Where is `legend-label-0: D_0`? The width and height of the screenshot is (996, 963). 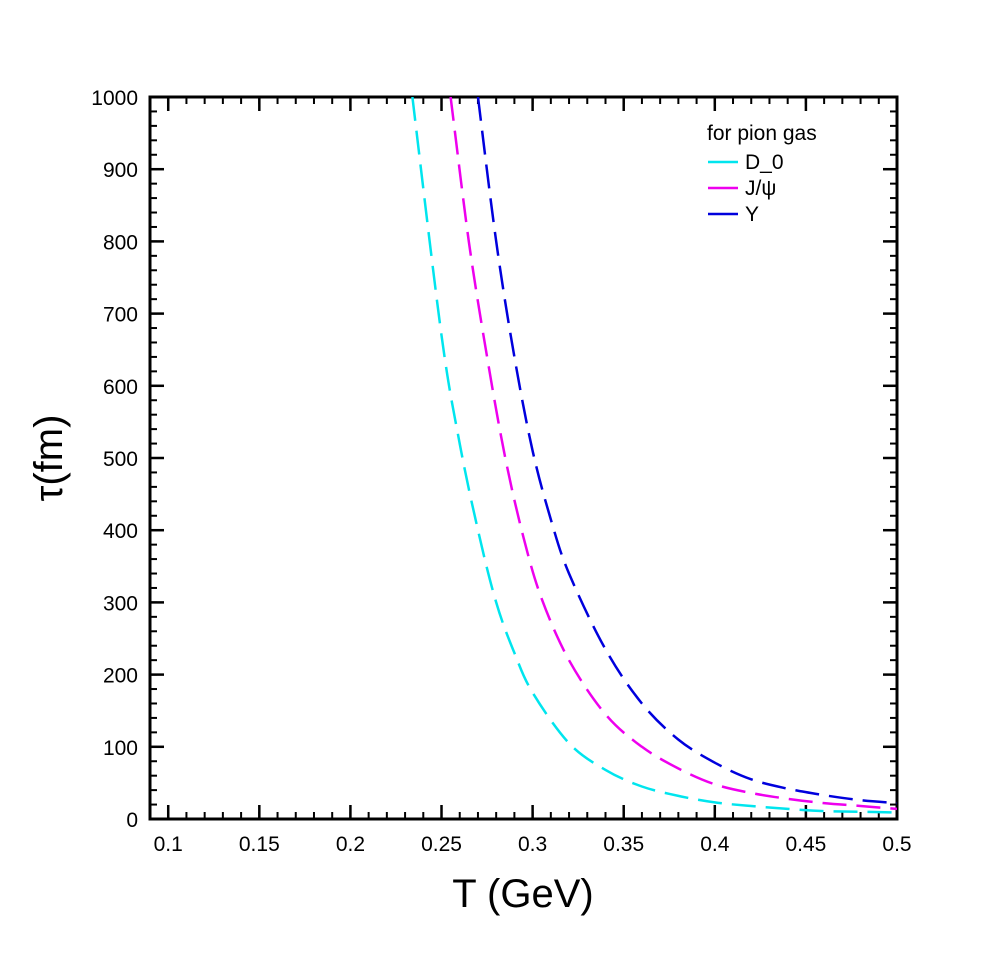 legend-label-0: D_0 is located at coordinates (764, 162).